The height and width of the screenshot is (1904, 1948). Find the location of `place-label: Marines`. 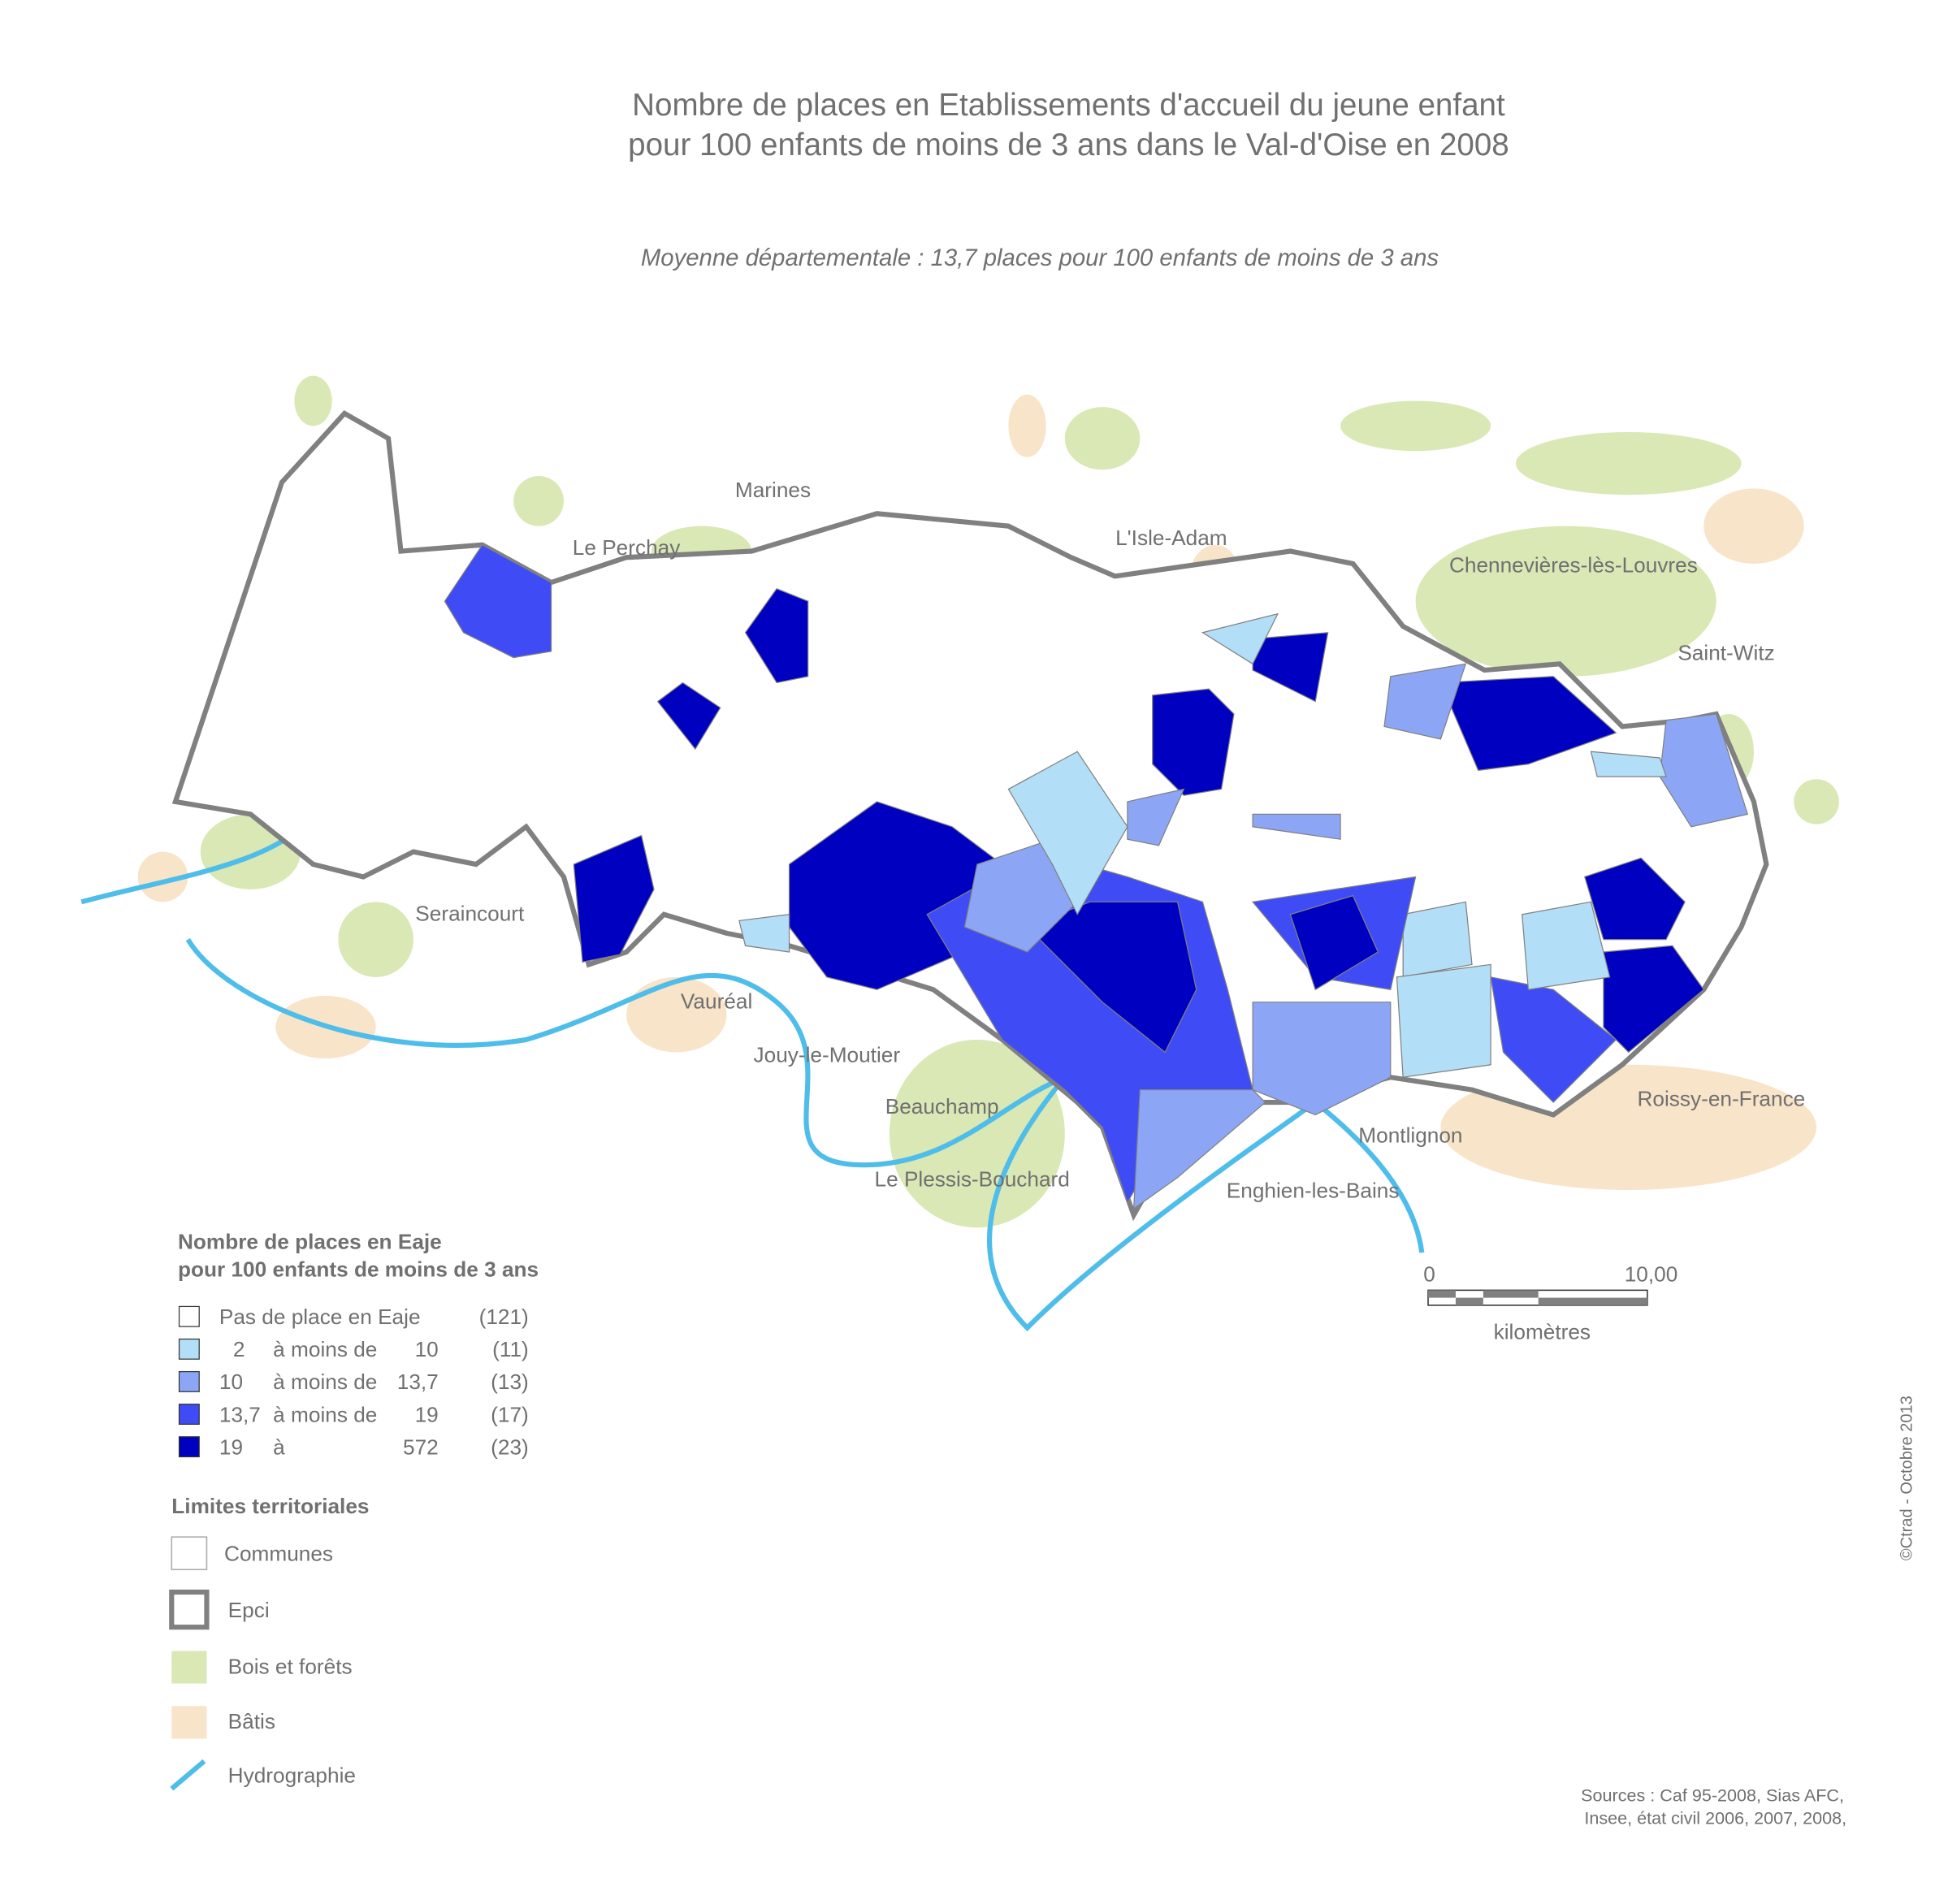

place-label: Marines is located at coordinates (773, 490).